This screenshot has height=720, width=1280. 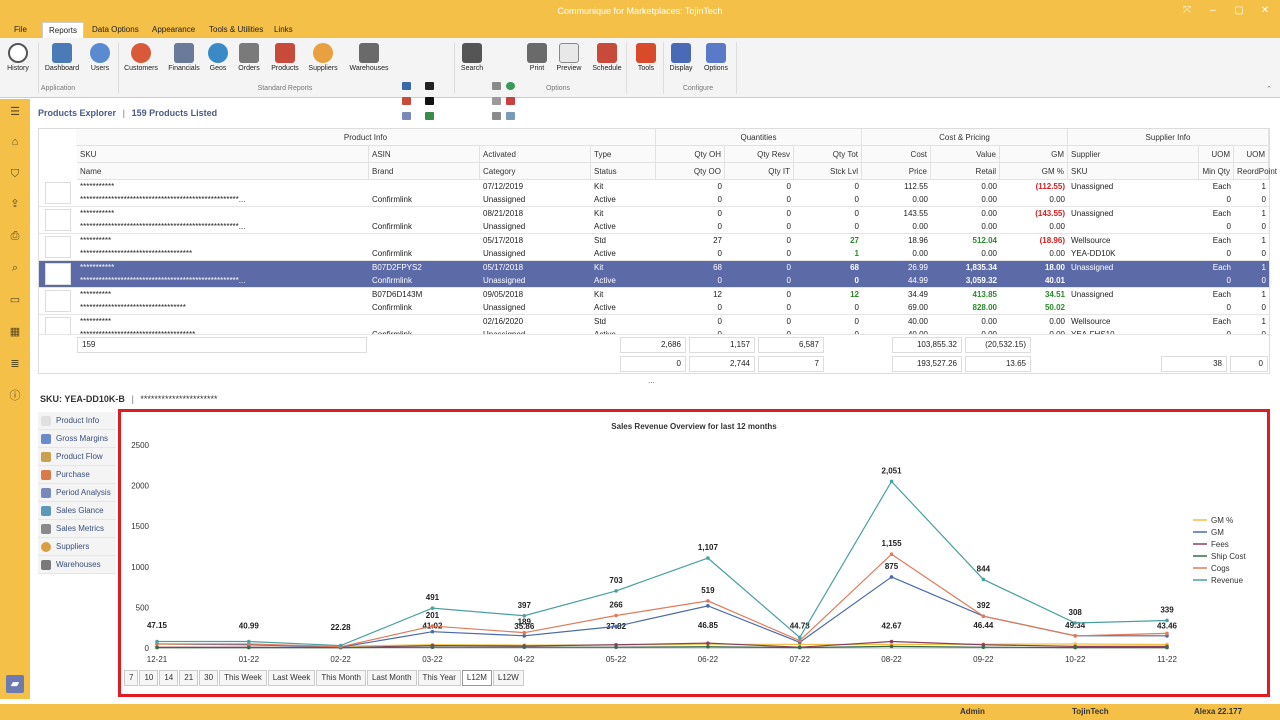 What do you see at coordinates (1255, 171) in the screenshot?
I see `column-header: ReordPoint` at bounding box center [1255, 171].